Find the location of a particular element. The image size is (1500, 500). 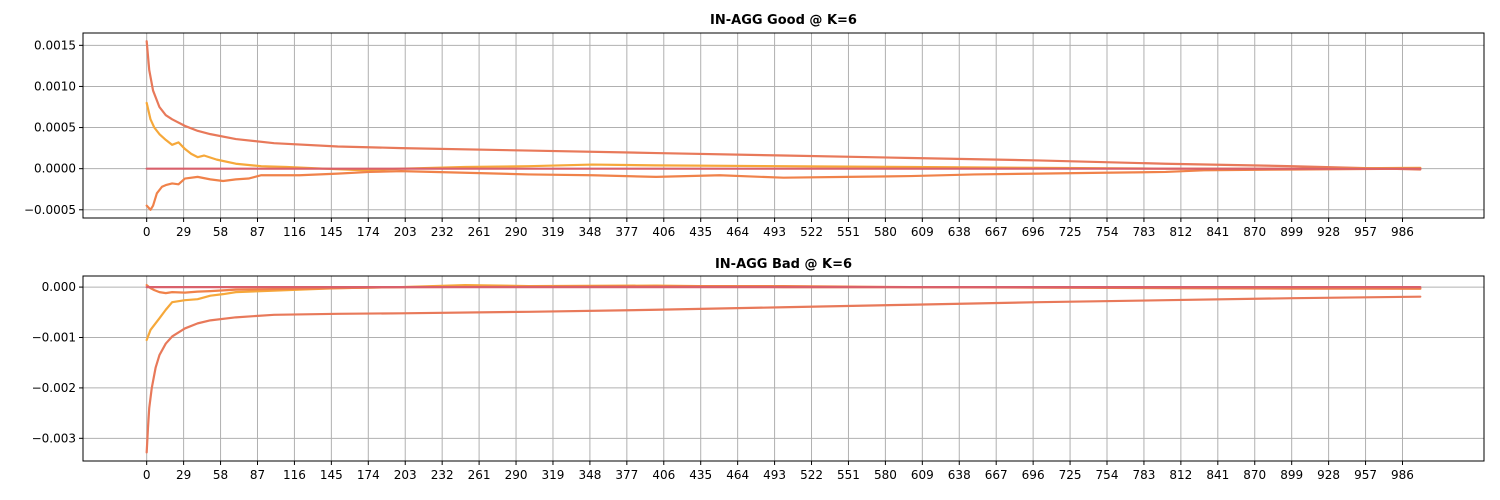

y-tick-label: −0.002 is located at coordinates (54, 388).